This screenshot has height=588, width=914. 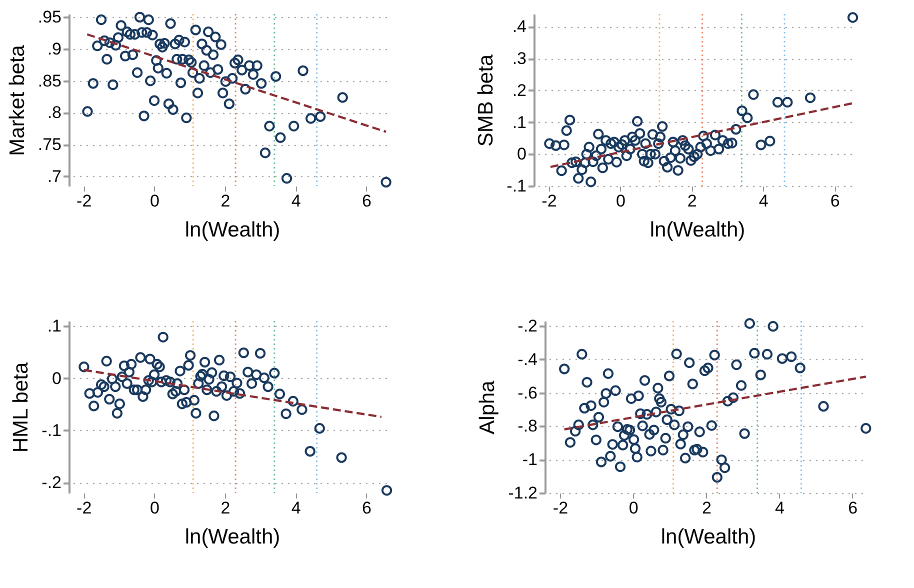 What do you see at coordinates (54, 49) in the screenshot?
I see `y-tick-label: .9` at bounding box center [54, 49].